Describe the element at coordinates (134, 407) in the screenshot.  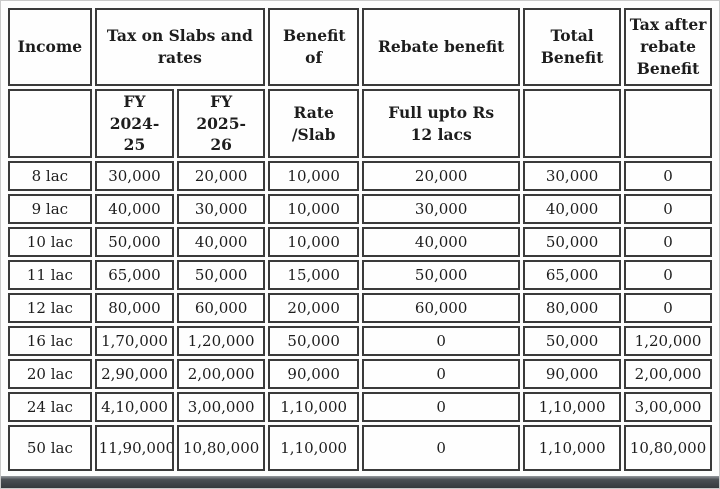
I see `fy-2024-25-cell: 4,10,000` at that location.